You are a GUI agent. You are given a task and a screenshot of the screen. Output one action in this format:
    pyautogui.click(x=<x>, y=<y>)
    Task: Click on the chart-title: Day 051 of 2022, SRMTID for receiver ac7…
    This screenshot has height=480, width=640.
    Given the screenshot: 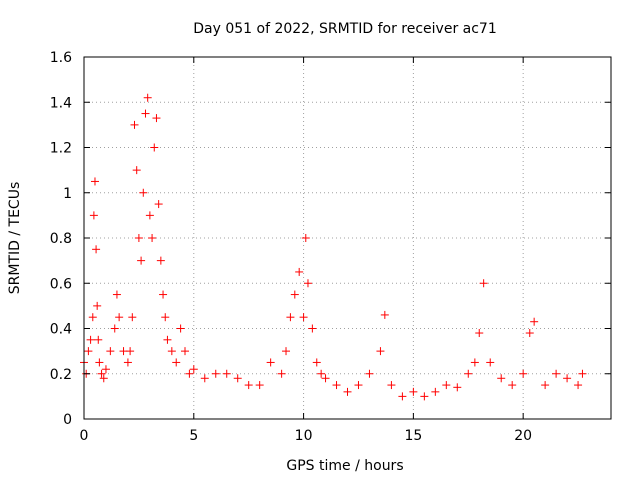 What is the action you would take?
    pyautogui.click(x=345, y=29)
    